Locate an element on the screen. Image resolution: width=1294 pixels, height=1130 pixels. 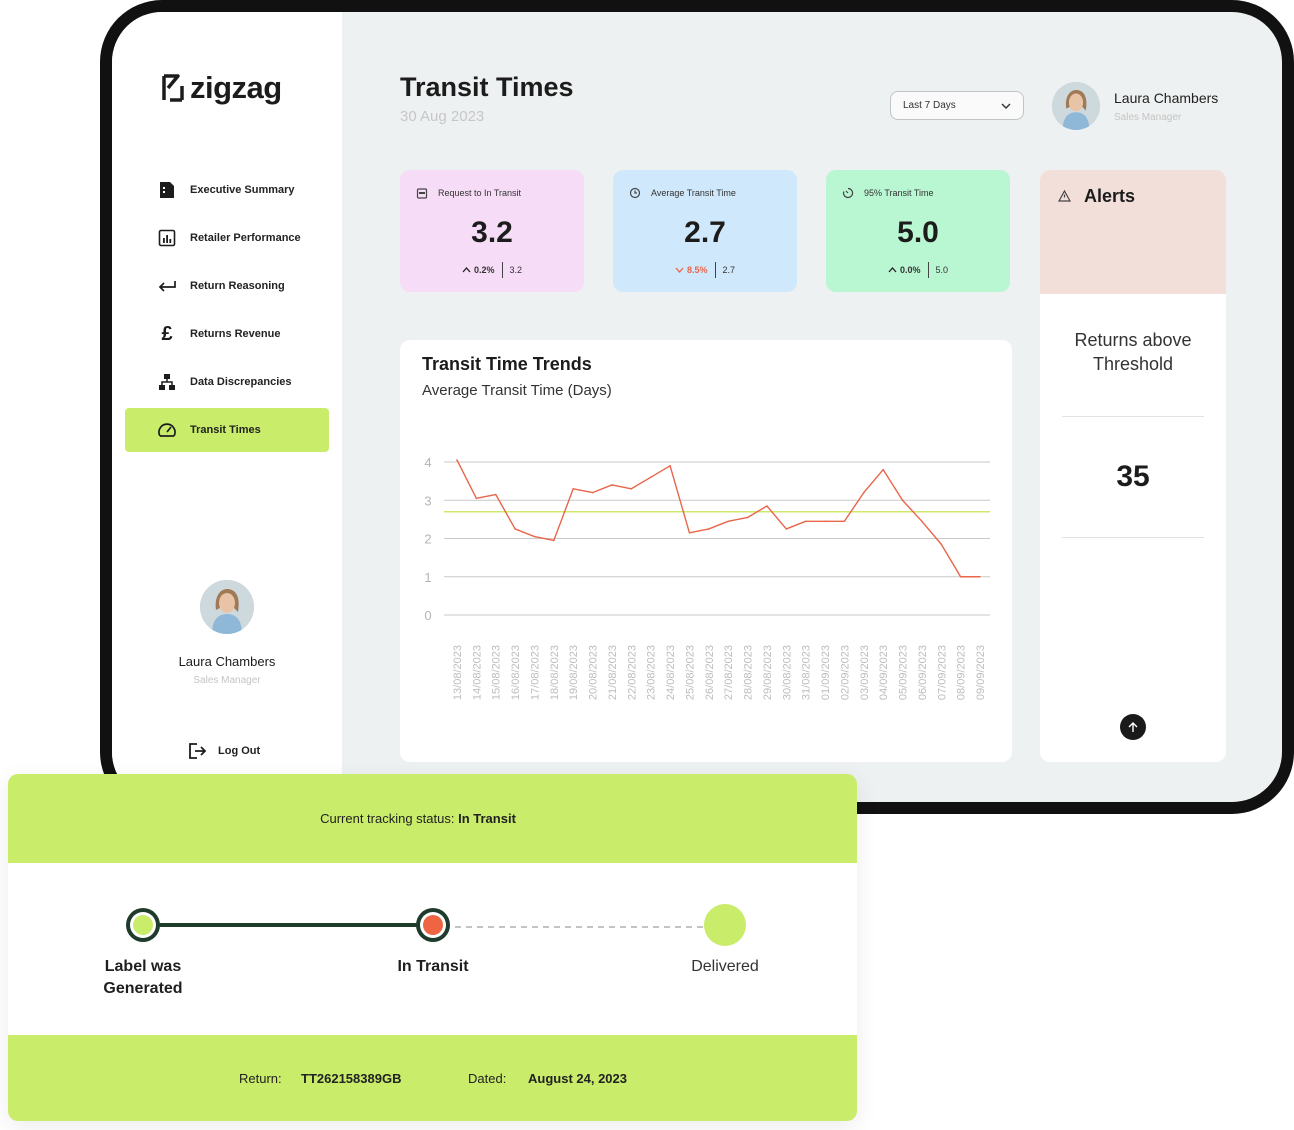
scroll-top-button is located at coordinates (1133, 727).